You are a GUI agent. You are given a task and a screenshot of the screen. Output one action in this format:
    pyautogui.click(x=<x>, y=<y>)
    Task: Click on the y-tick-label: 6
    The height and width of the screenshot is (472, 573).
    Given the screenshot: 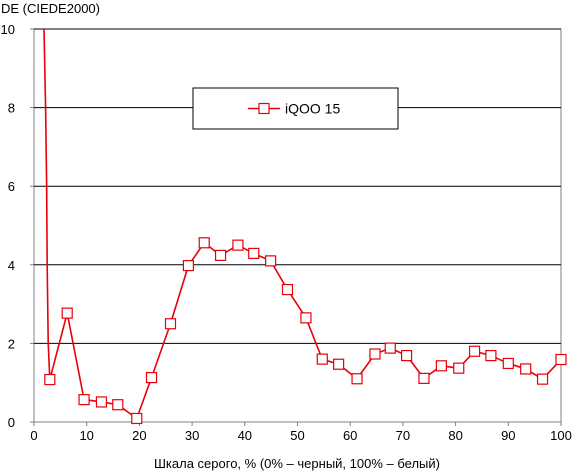 What is the action you would take?
    pyautogui.click(x=11, y=186)
    